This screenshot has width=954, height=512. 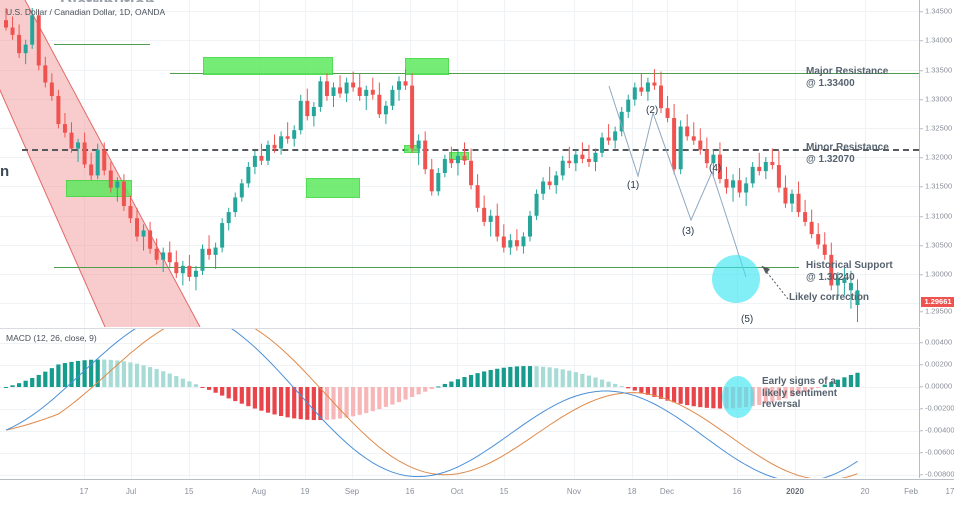 What do you see at coordinates (937, 245) in the screenshot?
I see `price-tick: 1.30500` at bounding box center [937, 245].